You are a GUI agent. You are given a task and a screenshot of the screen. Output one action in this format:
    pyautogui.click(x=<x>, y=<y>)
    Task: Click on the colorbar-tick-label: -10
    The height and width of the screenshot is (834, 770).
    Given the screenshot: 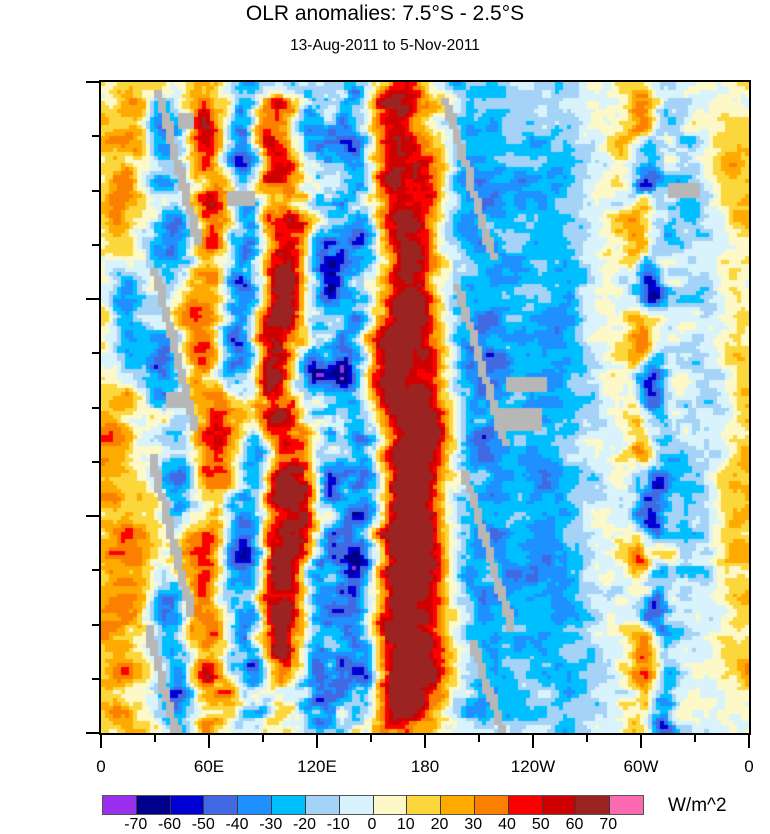 What is the action you would take?
    pyautogui.click(x=338, y=824)
    